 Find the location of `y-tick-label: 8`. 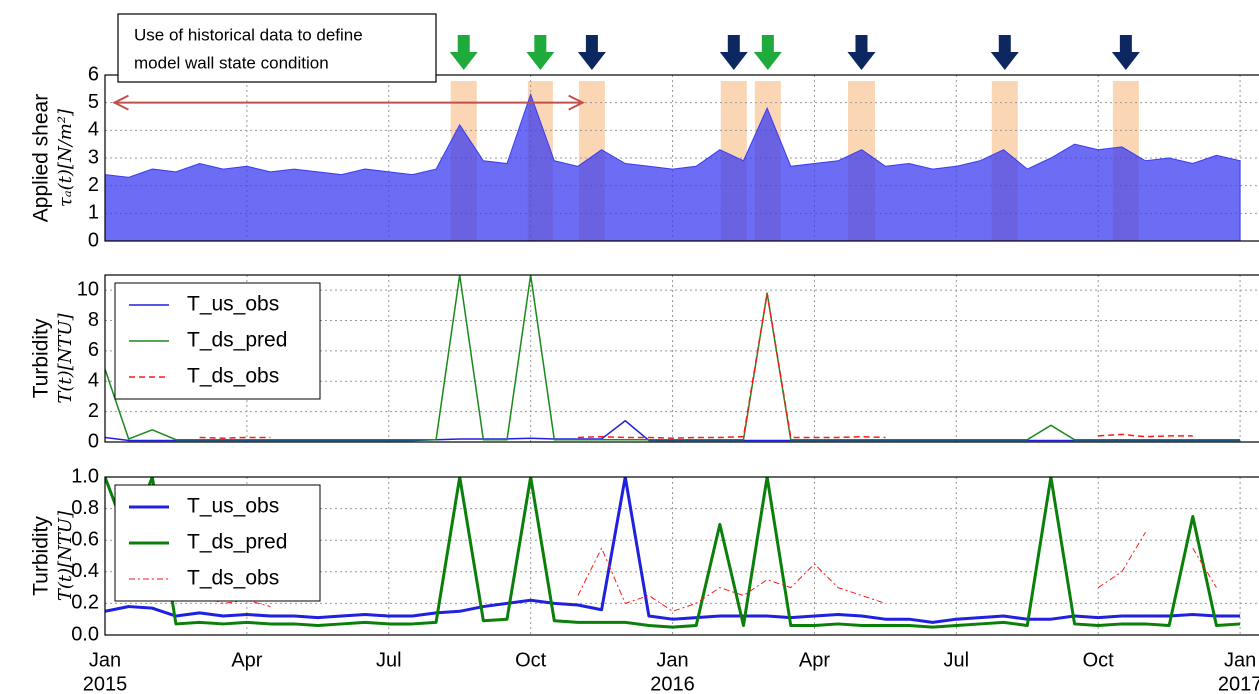

y-tick-label: 8 is located at coordinates (93, 320).